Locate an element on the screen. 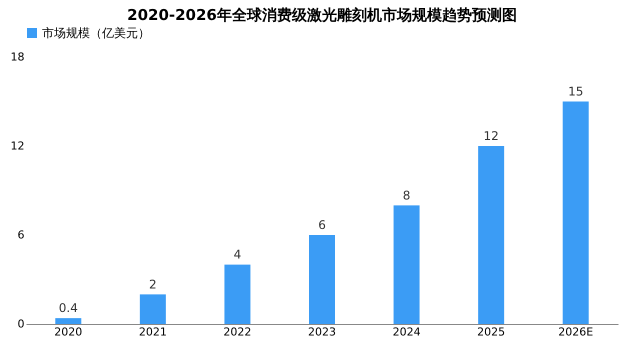 This screenshot has width=638, height=345. data-label: 15 is located at coordinates (576, 91).